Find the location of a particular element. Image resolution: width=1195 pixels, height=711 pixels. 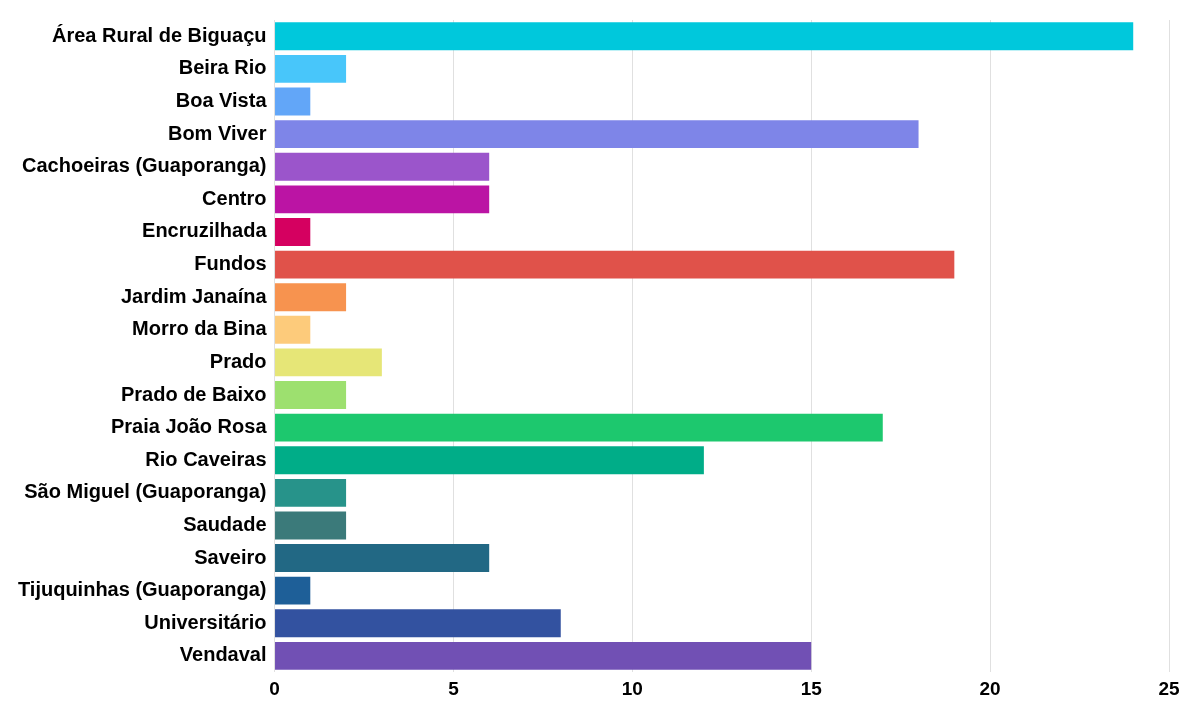

x-tick-label: 10 is located at coordinates (632, 688).